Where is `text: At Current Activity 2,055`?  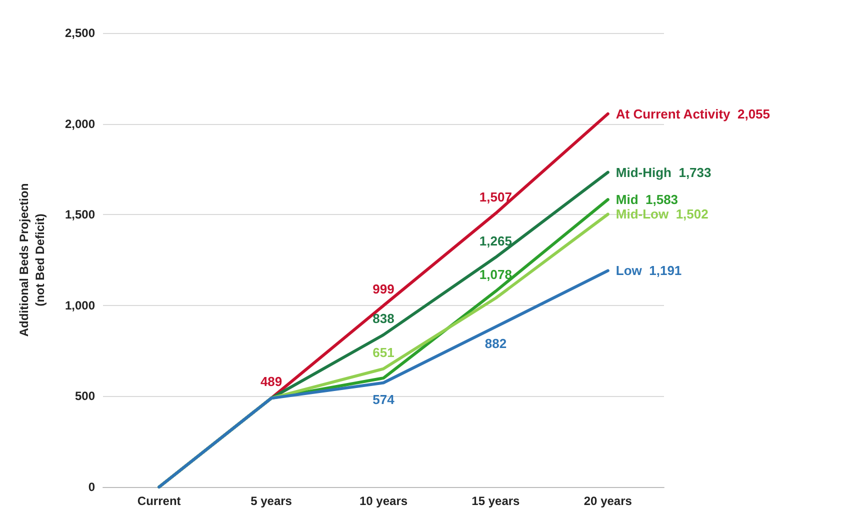
text: At Current Activity 2,055 is located at coordinates (693, 114).